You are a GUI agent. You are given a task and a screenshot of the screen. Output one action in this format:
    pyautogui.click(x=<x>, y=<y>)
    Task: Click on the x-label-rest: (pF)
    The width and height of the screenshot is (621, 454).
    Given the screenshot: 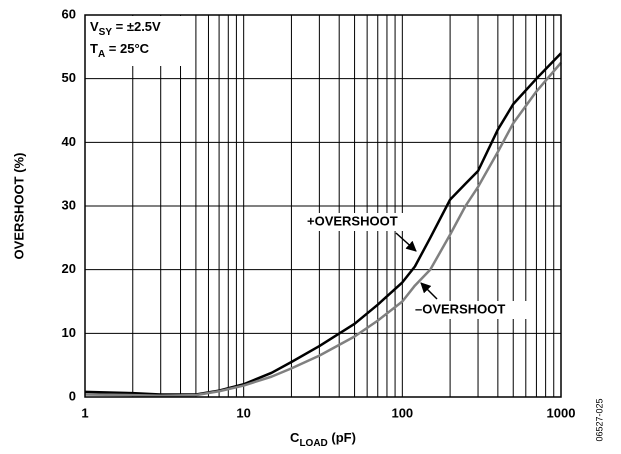 What is the action you would take?
    pyautogui.click(x=342, y=437)
    